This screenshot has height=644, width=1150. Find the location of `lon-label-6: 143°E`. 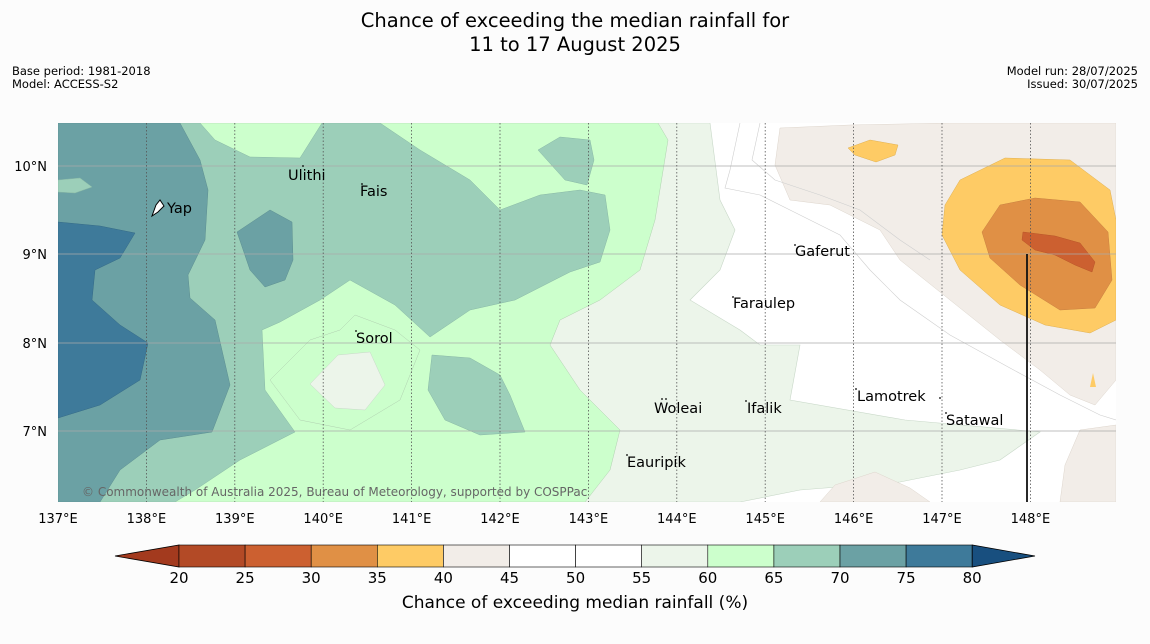

lon-label-6: 143°E is located at coordinates (589, 519).